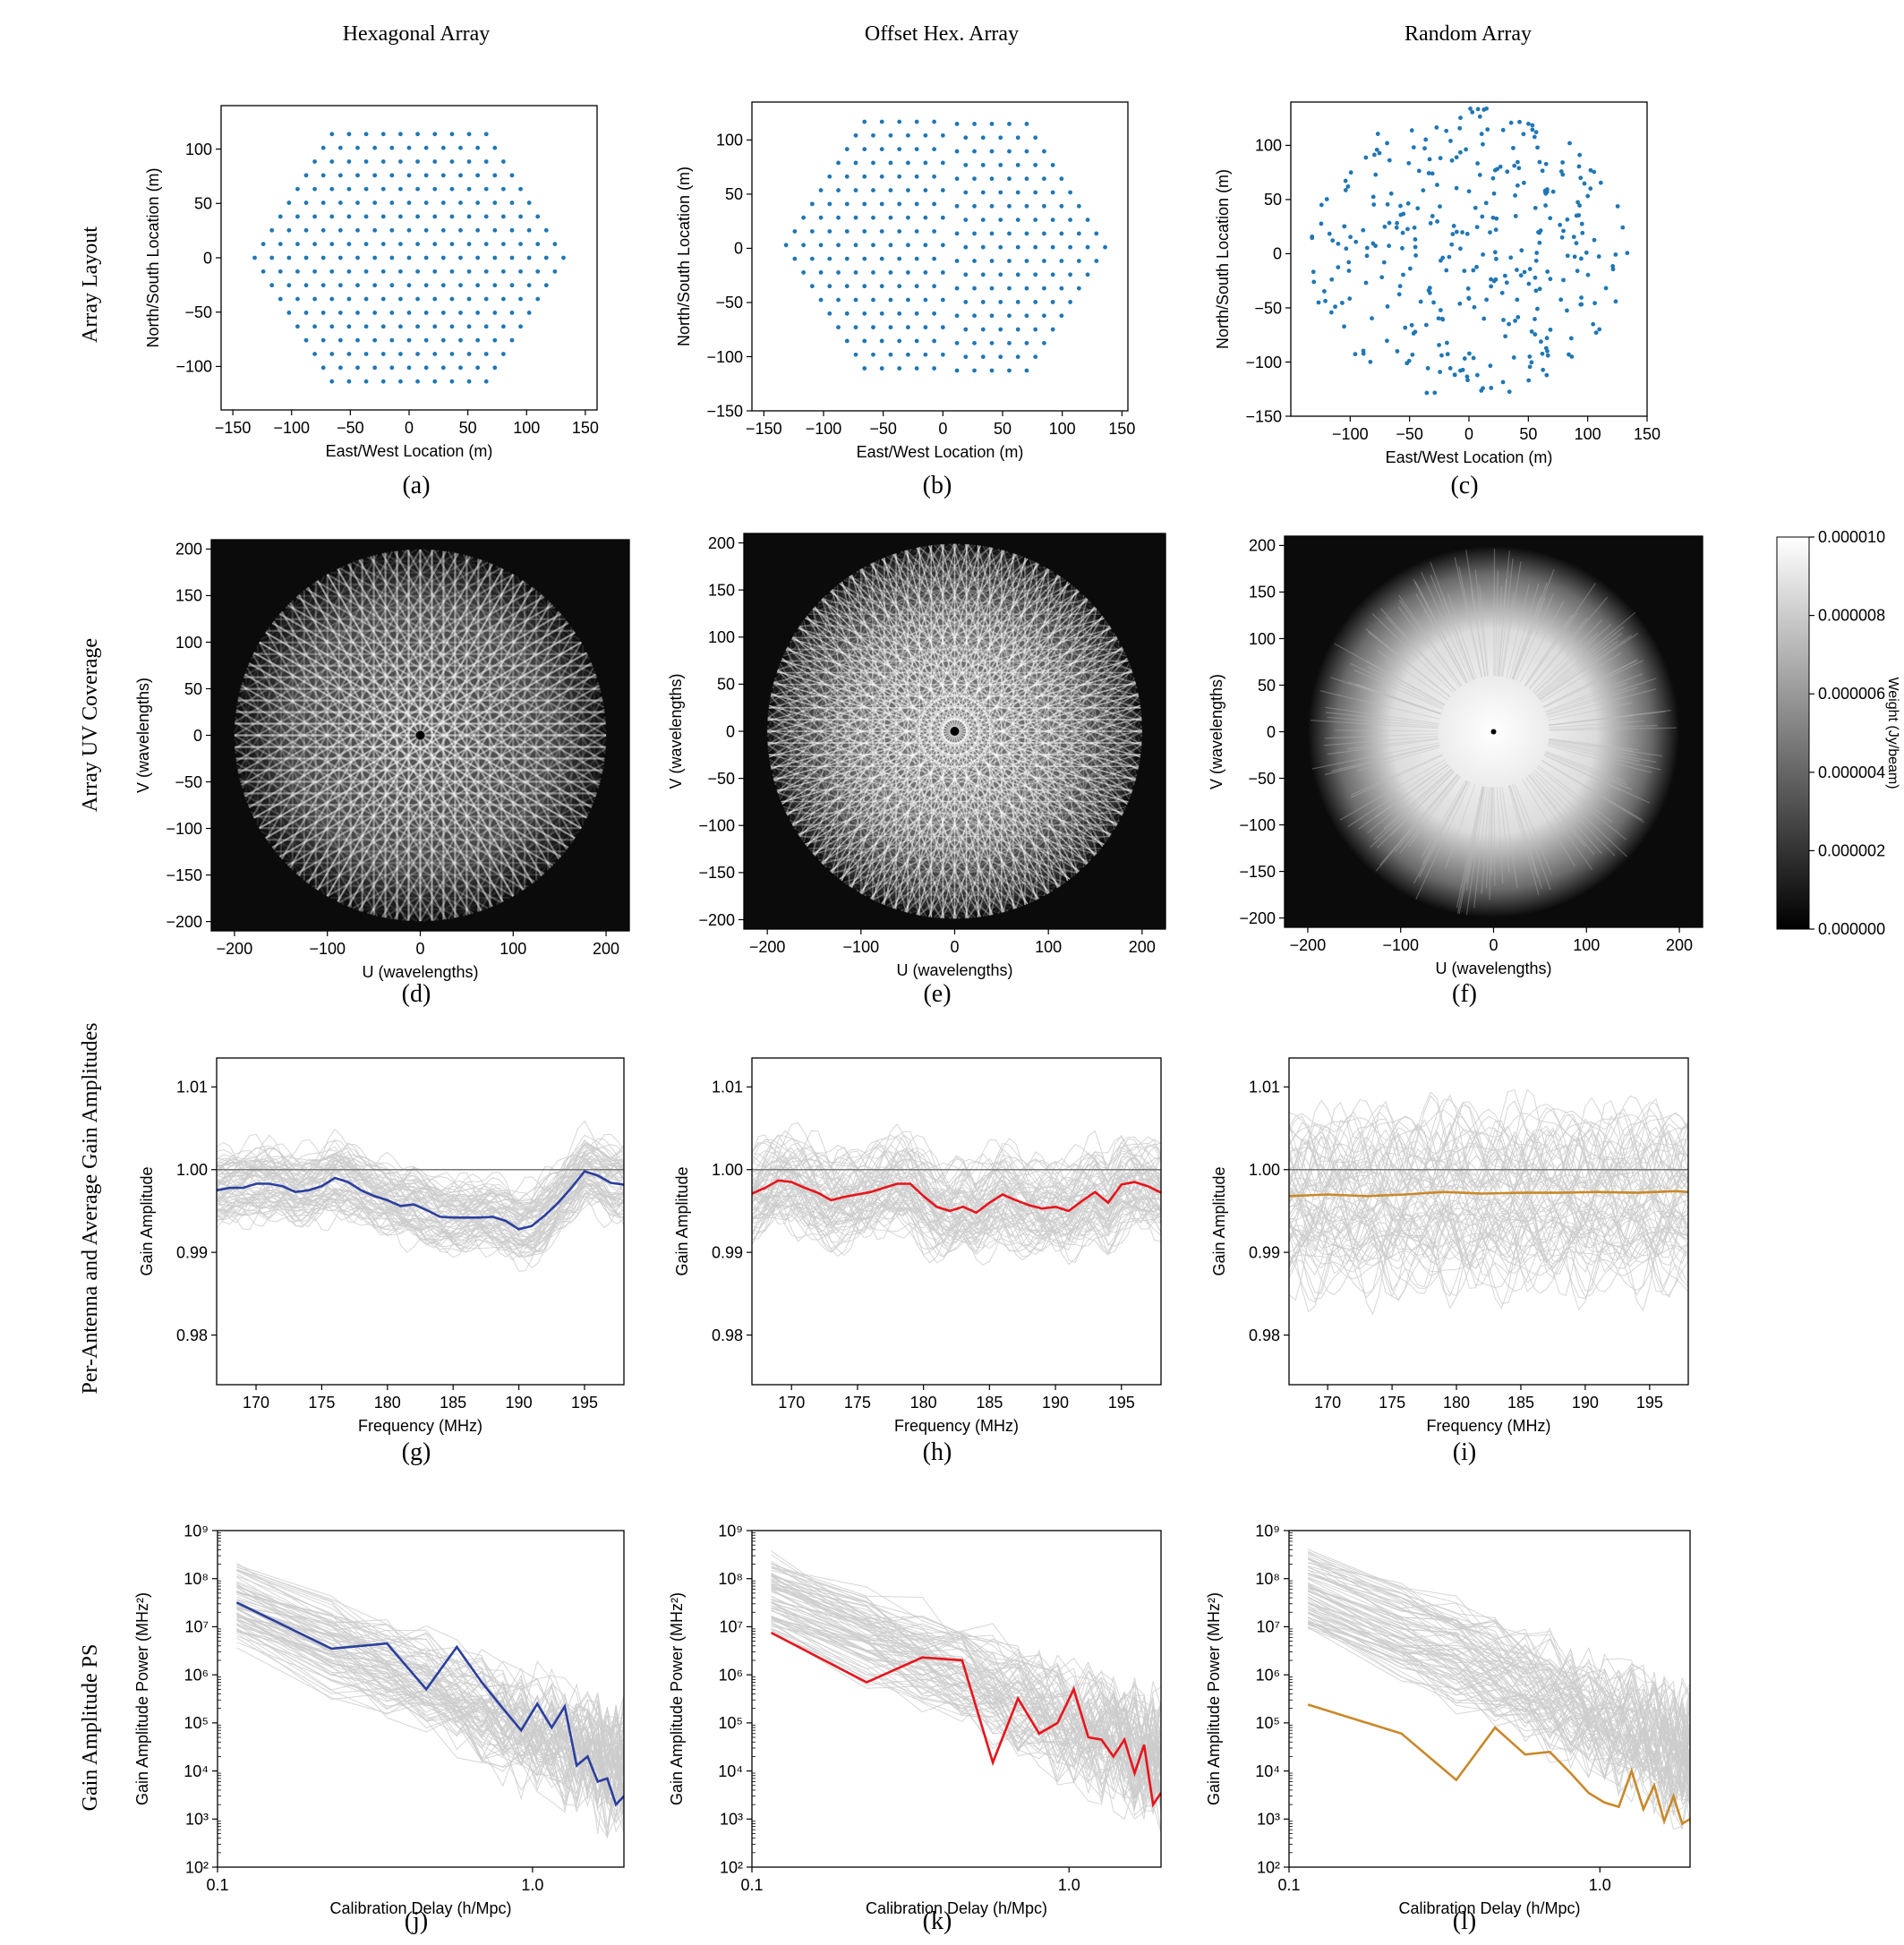 This screenshot has width=1904, height=1945. I want to click on y-tick-label: −50, so click(1268, 308).